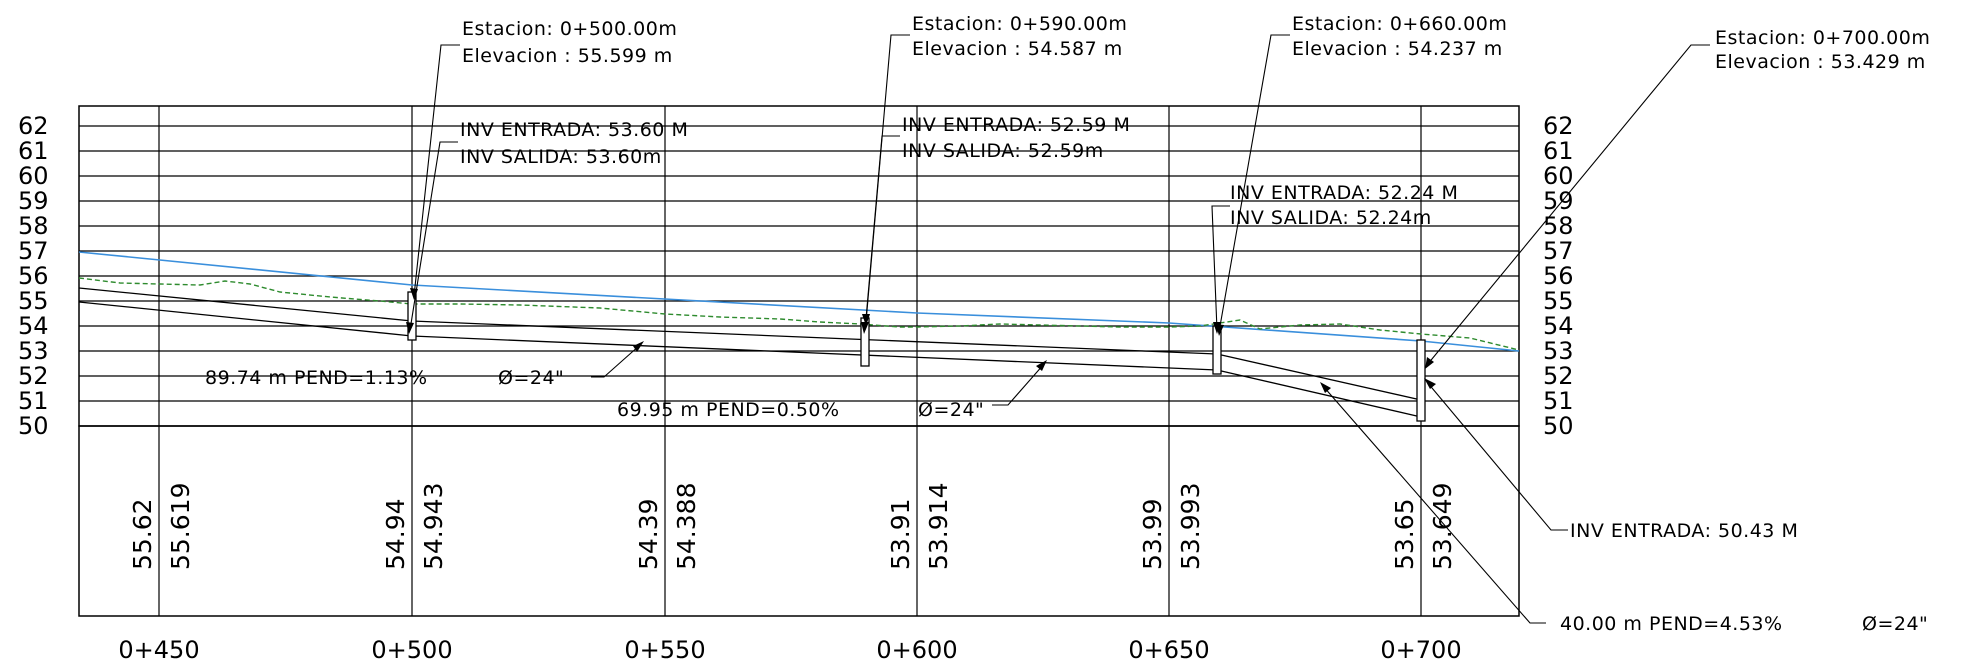 This screenshot has width=1973, height=662. I want to click on inv-salida-0660: INV SALIDA: 52.24m, so click(1331, 218).